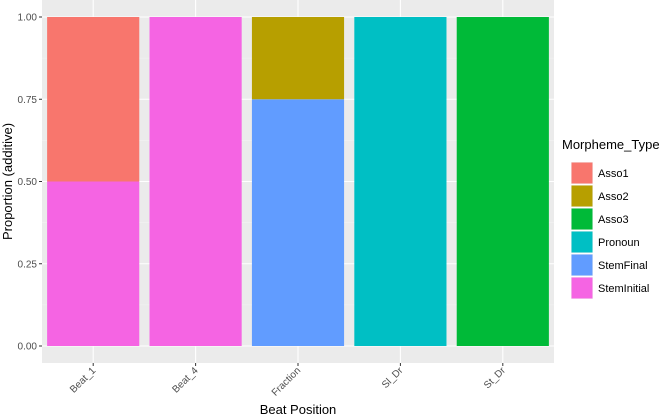 The height and width of the screenshot is (417, 671). What do you see at coordinates (613, 174) in the screenshot?
I see `legend-label: Asso1` at bounding box center [613, 174].